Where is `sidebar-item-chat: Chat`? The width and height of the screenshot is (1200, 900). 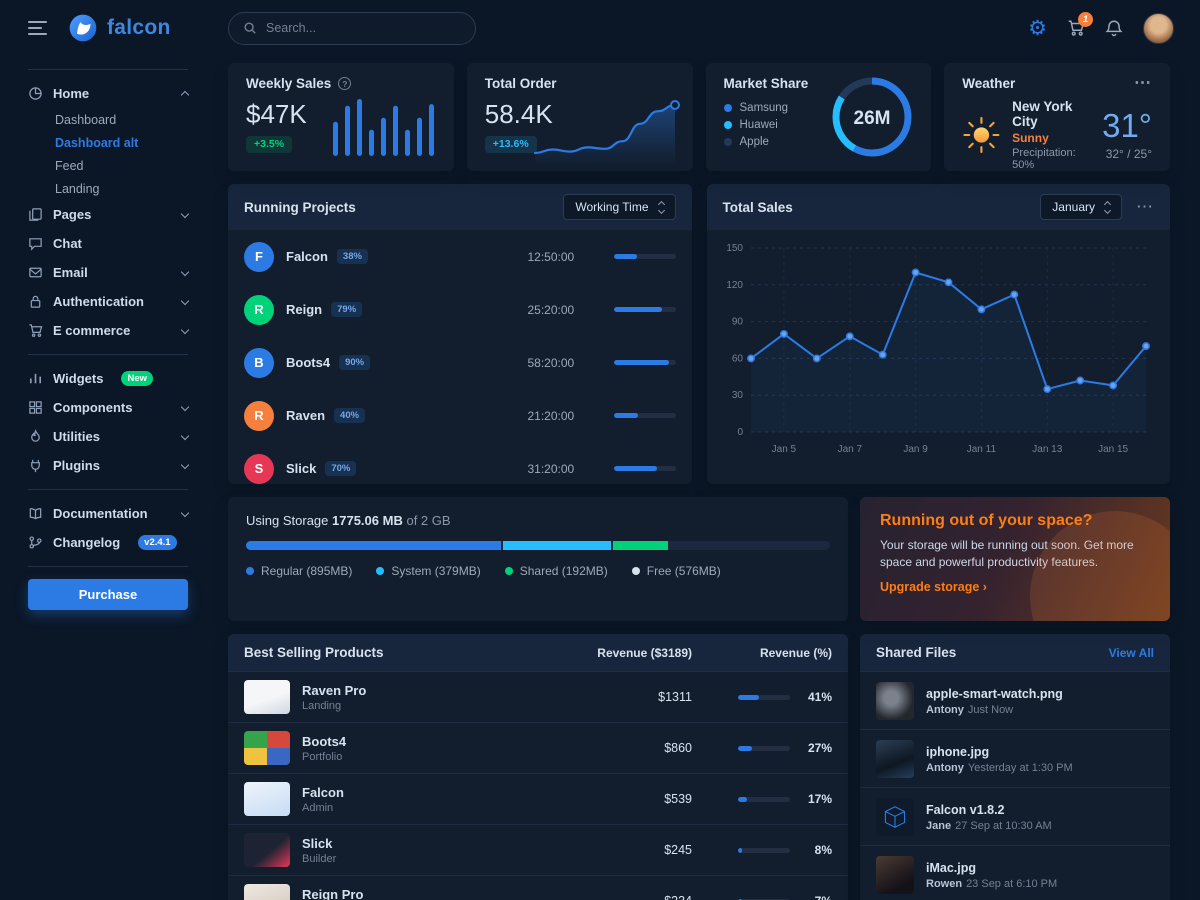 sidebar-item-chat: Chat is located at coordinates (108, 243).